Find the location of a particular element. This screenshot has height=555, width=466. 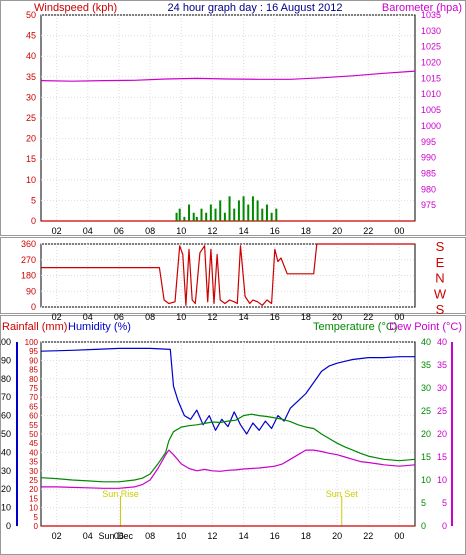

humidity-tick-label: 10 is located at coordinates (6, 508).